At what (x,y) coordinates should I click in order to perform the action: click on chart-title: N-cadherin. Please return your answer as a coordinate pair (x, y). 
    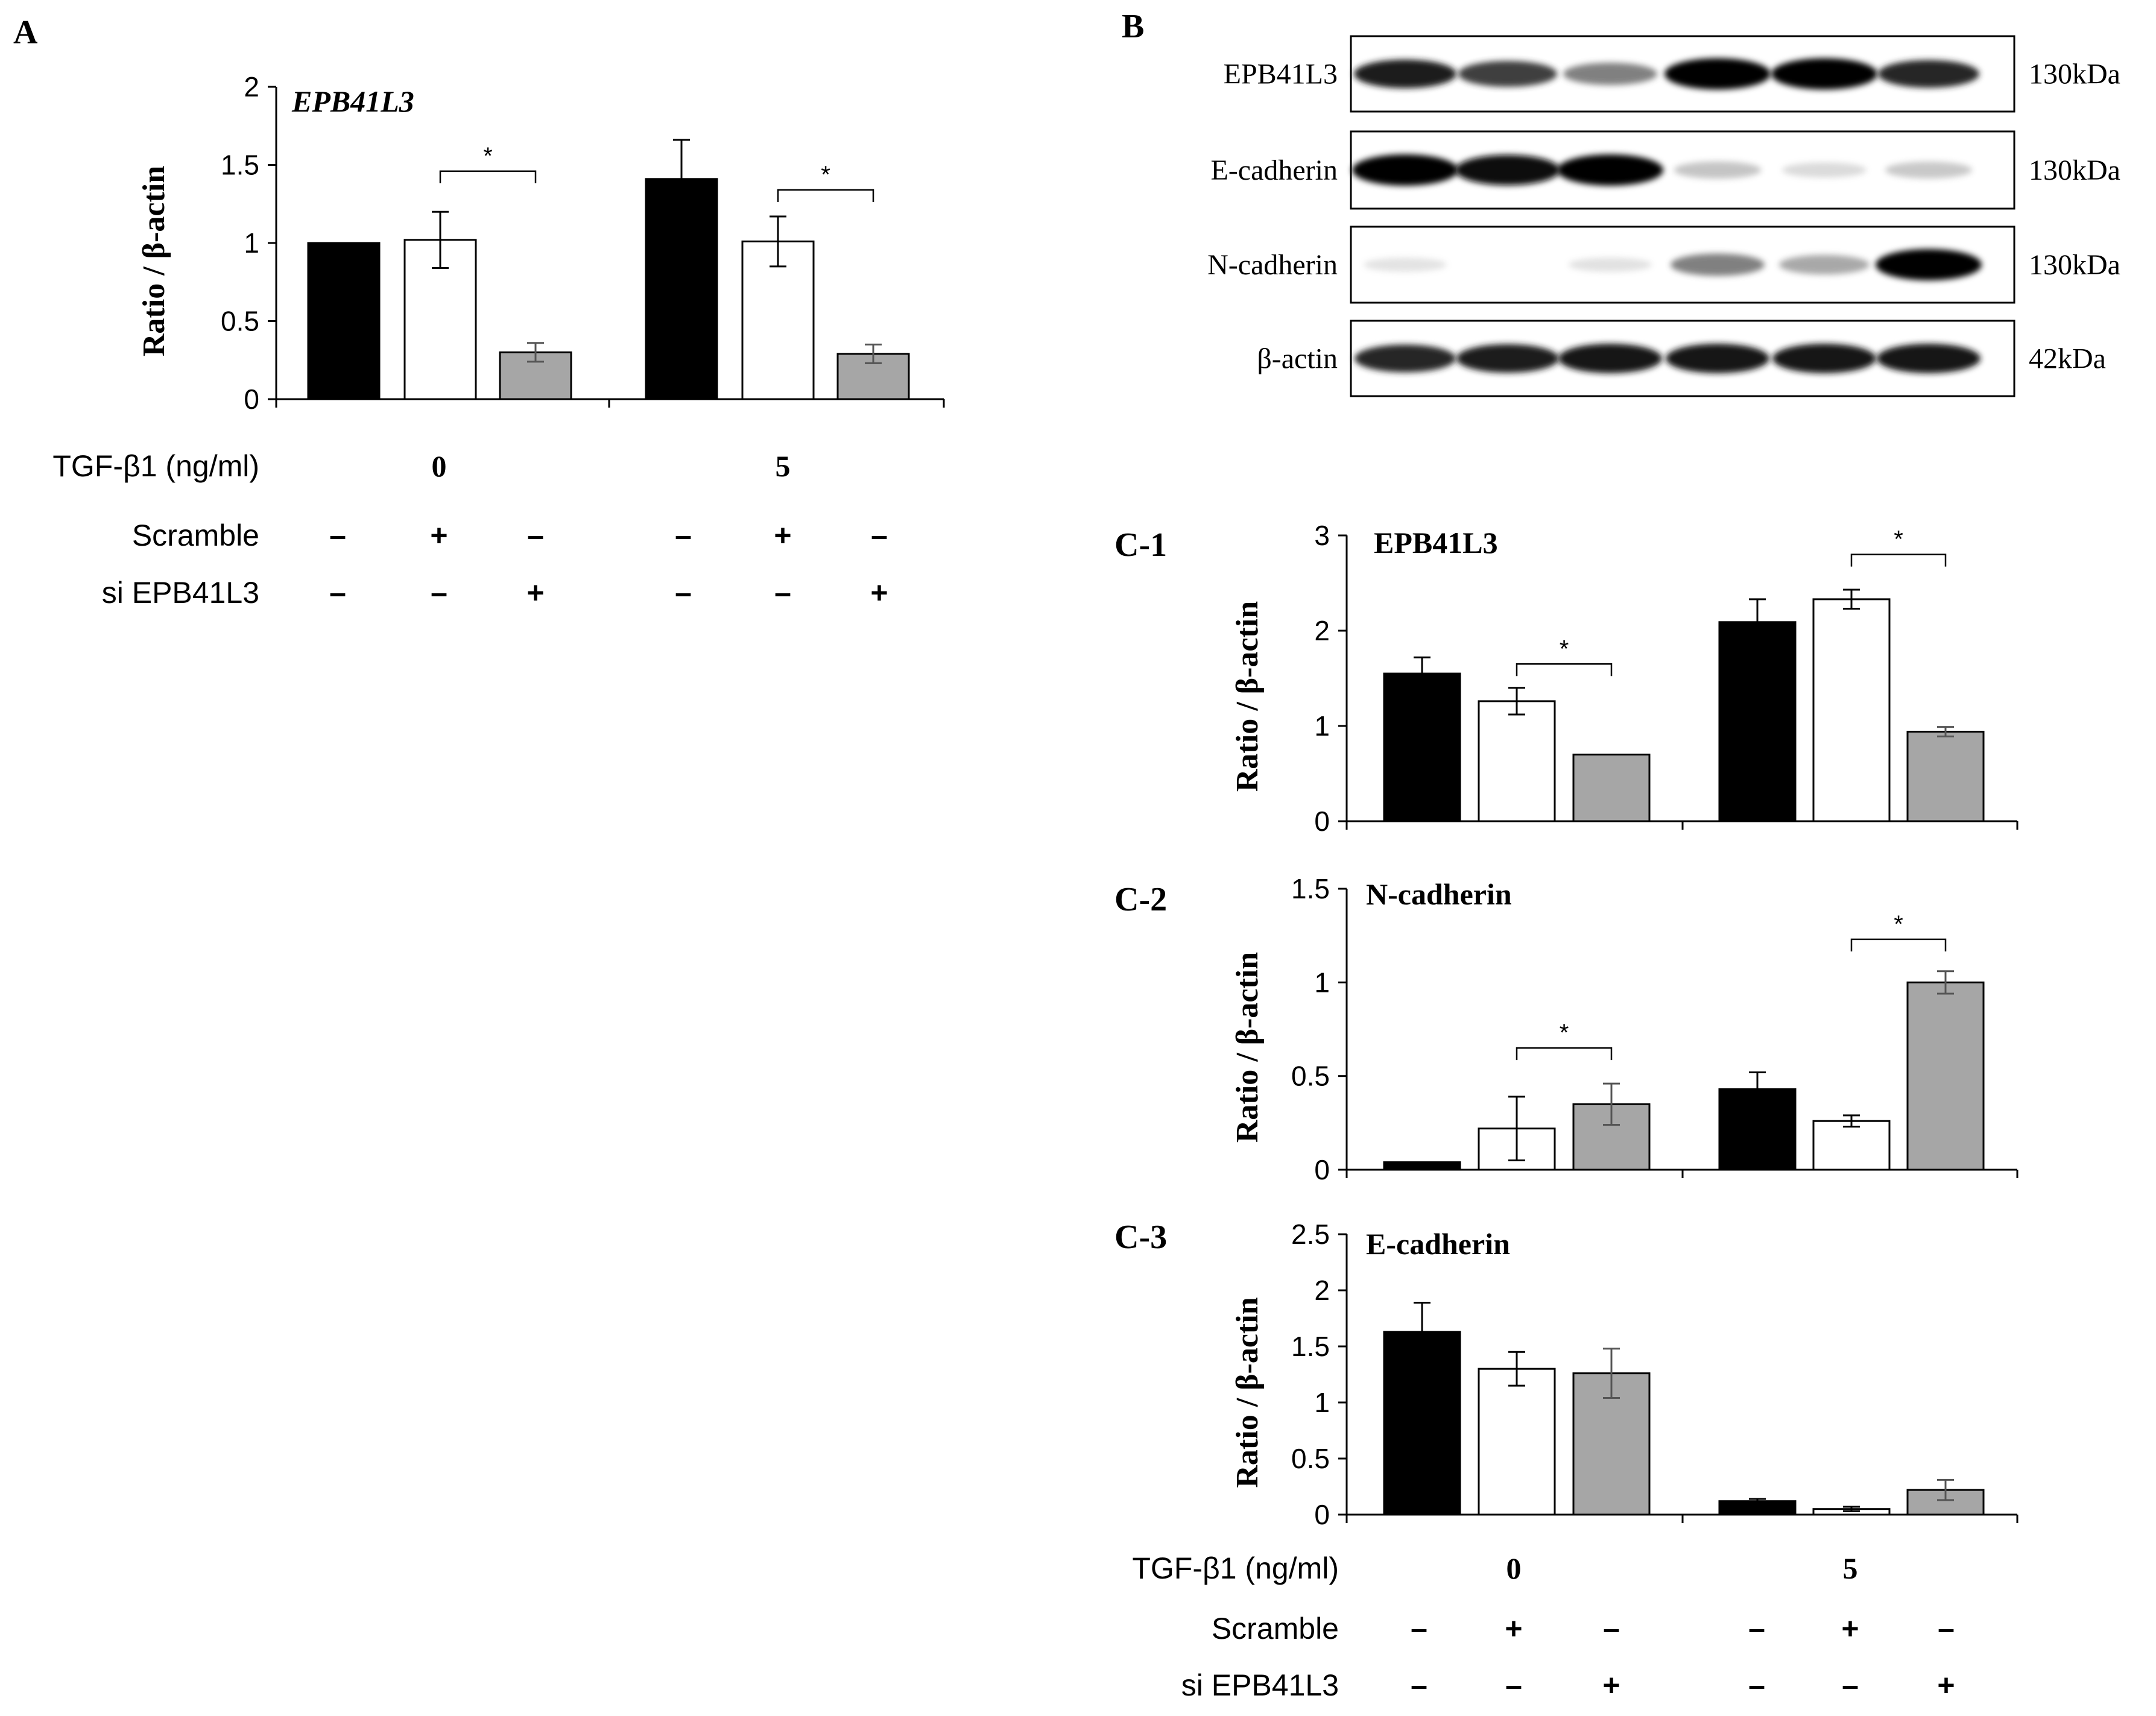
    Looking at the image, I should click on (1439, 894).